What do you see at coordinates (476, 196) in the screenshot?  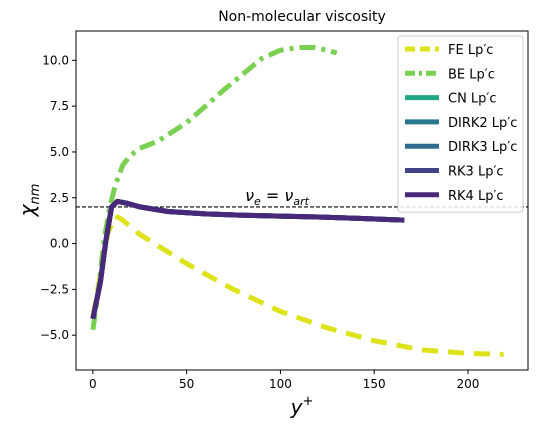 I see `legend-label-7: RK4 Lp′c` at bounding box center [476, 196].